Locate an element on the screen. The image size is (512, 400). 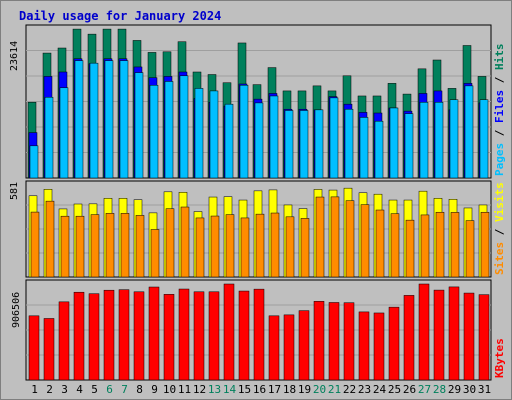
legend-item-top-2: Files is located at coordinates (499, 106).